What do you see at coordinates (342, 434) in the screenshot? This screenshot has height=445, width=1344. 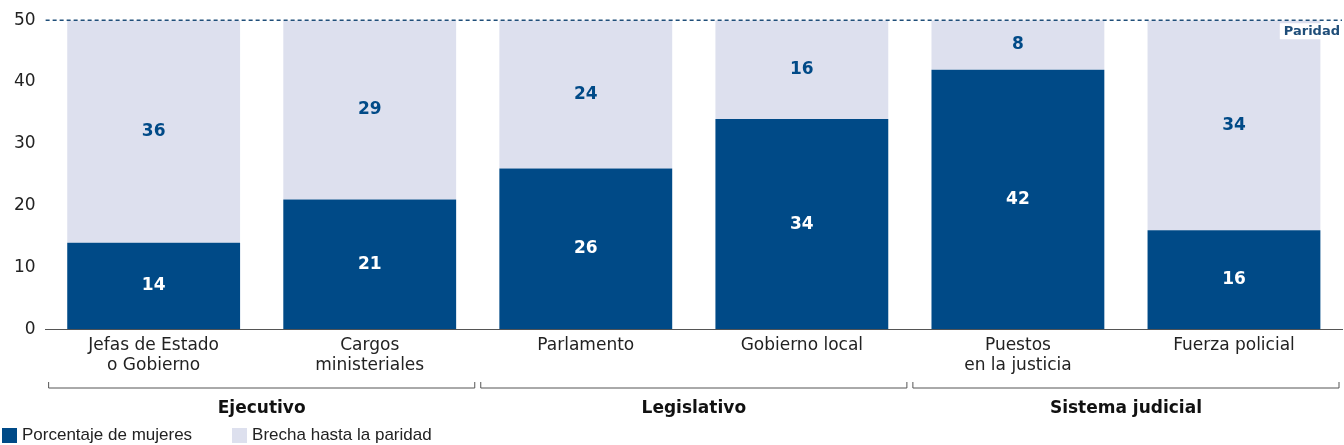 I see `legend-label: Brecha hasta la paridad` at bounding box center [342, 434].